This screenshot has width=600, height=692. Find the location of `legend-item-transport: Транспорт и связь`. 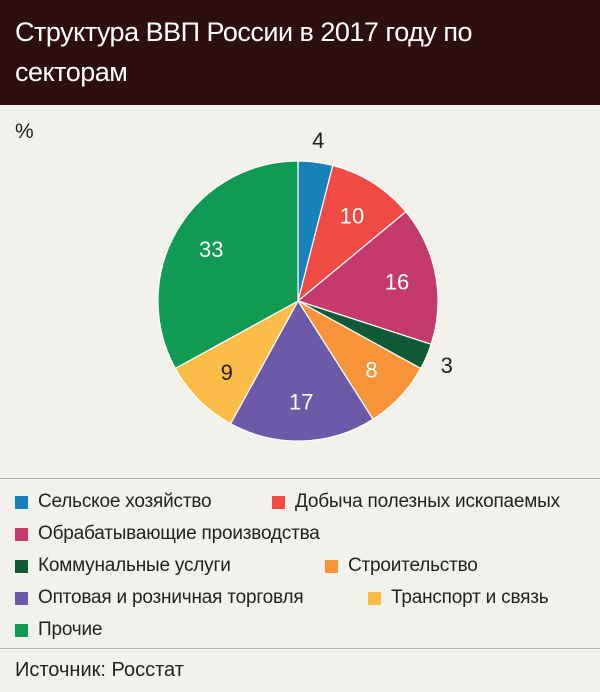

legend-item-transport: Транспорт и связь is located at coordinates (458, 598).